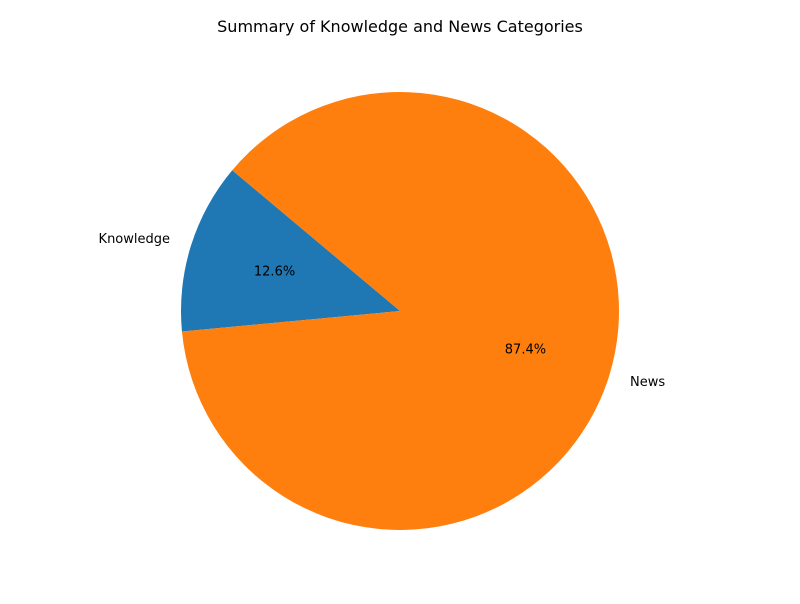  What do you see at coordinates (647, 382) in the screenshot?
I see `slice-label-news: News` at bounding box center [647, 382].